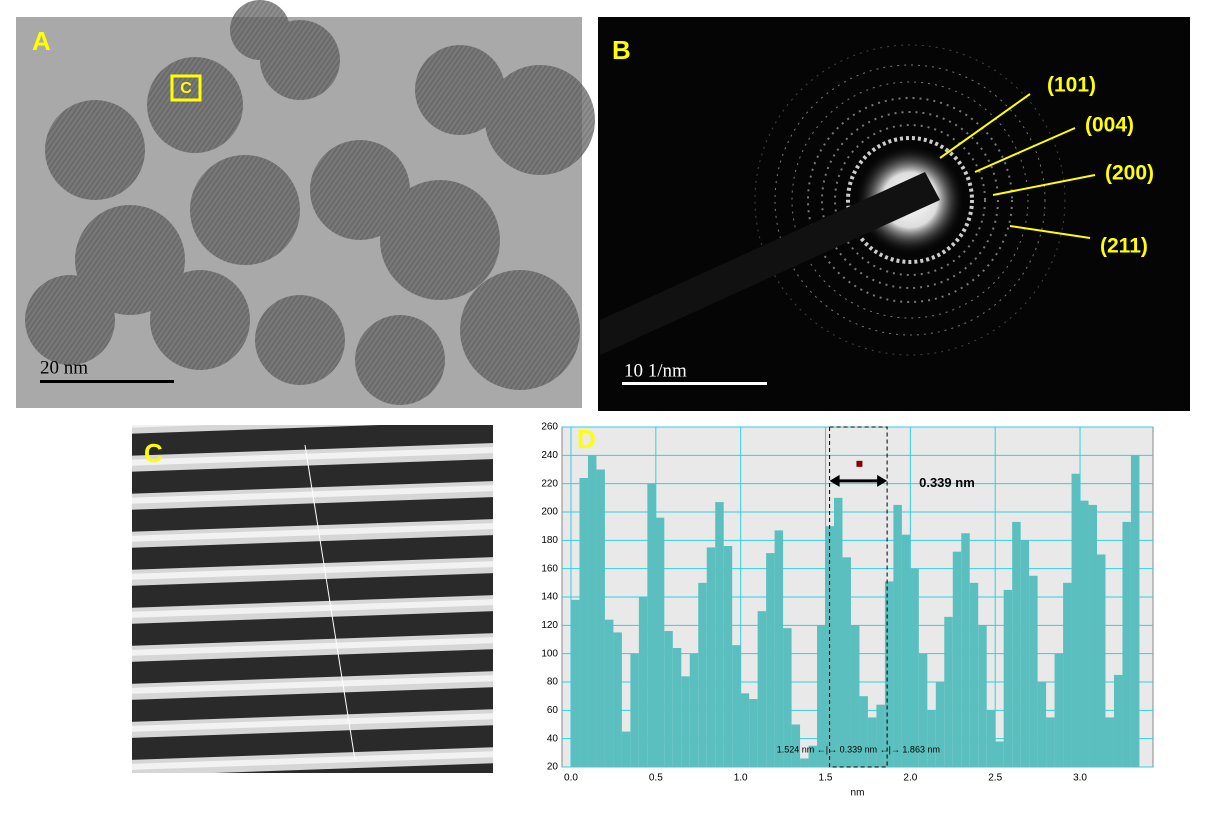 Image resolution: width=1205 pixels, height=813 pixels. I want to click on y-tick-label: 160, so click(549, 568).